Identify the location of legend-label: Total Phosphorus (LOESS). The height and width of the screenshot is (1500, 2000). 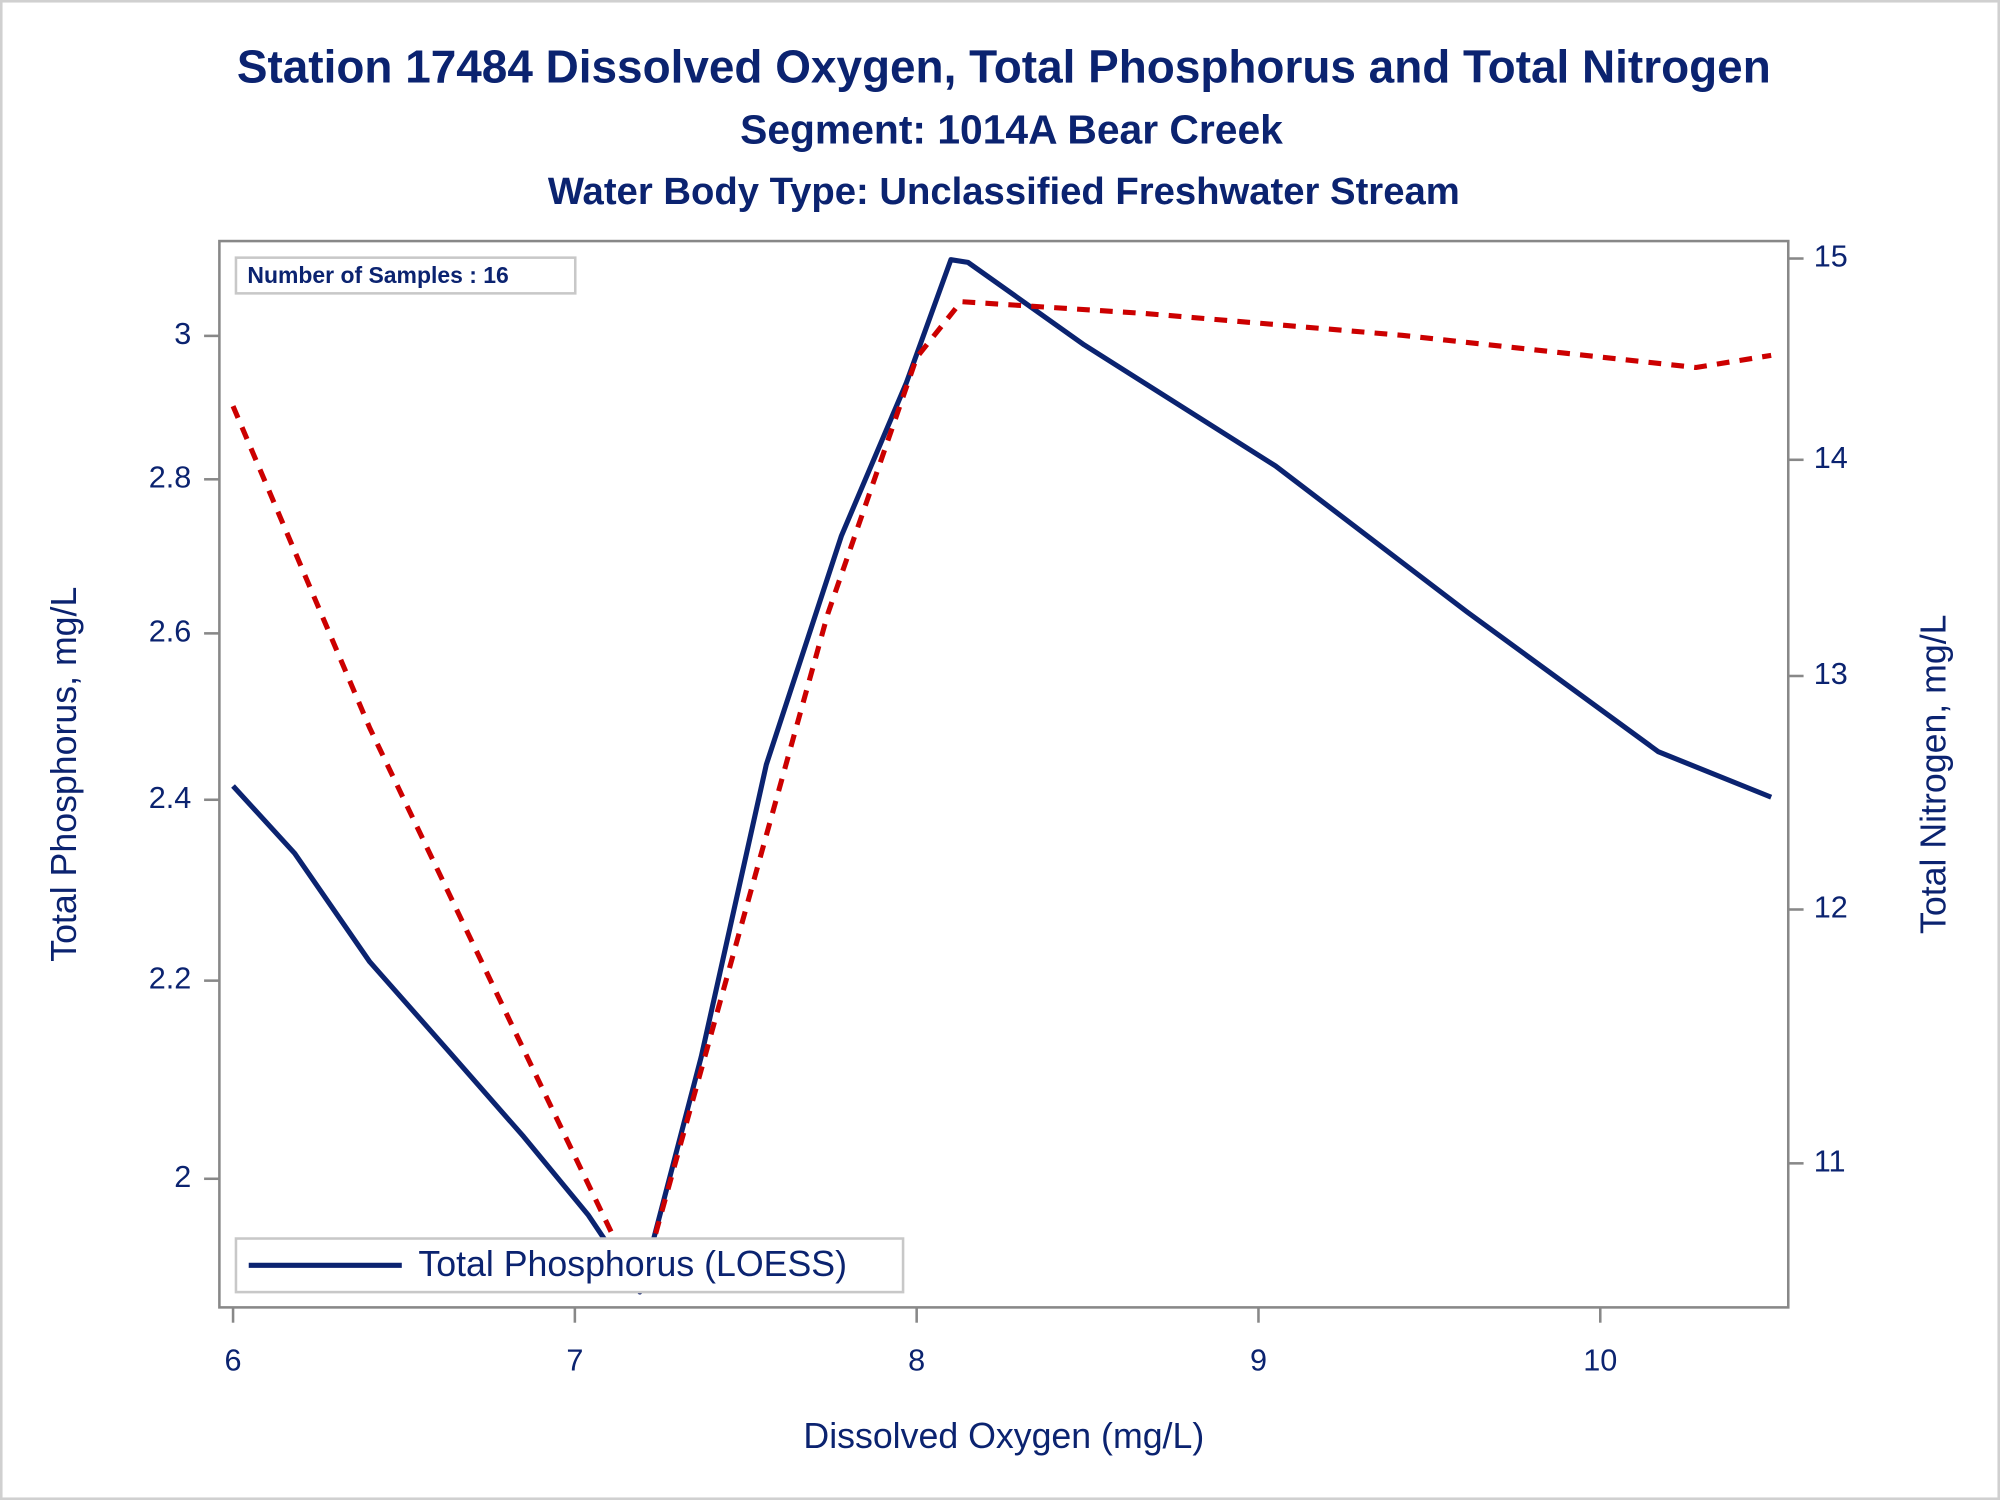
(632, 1264).